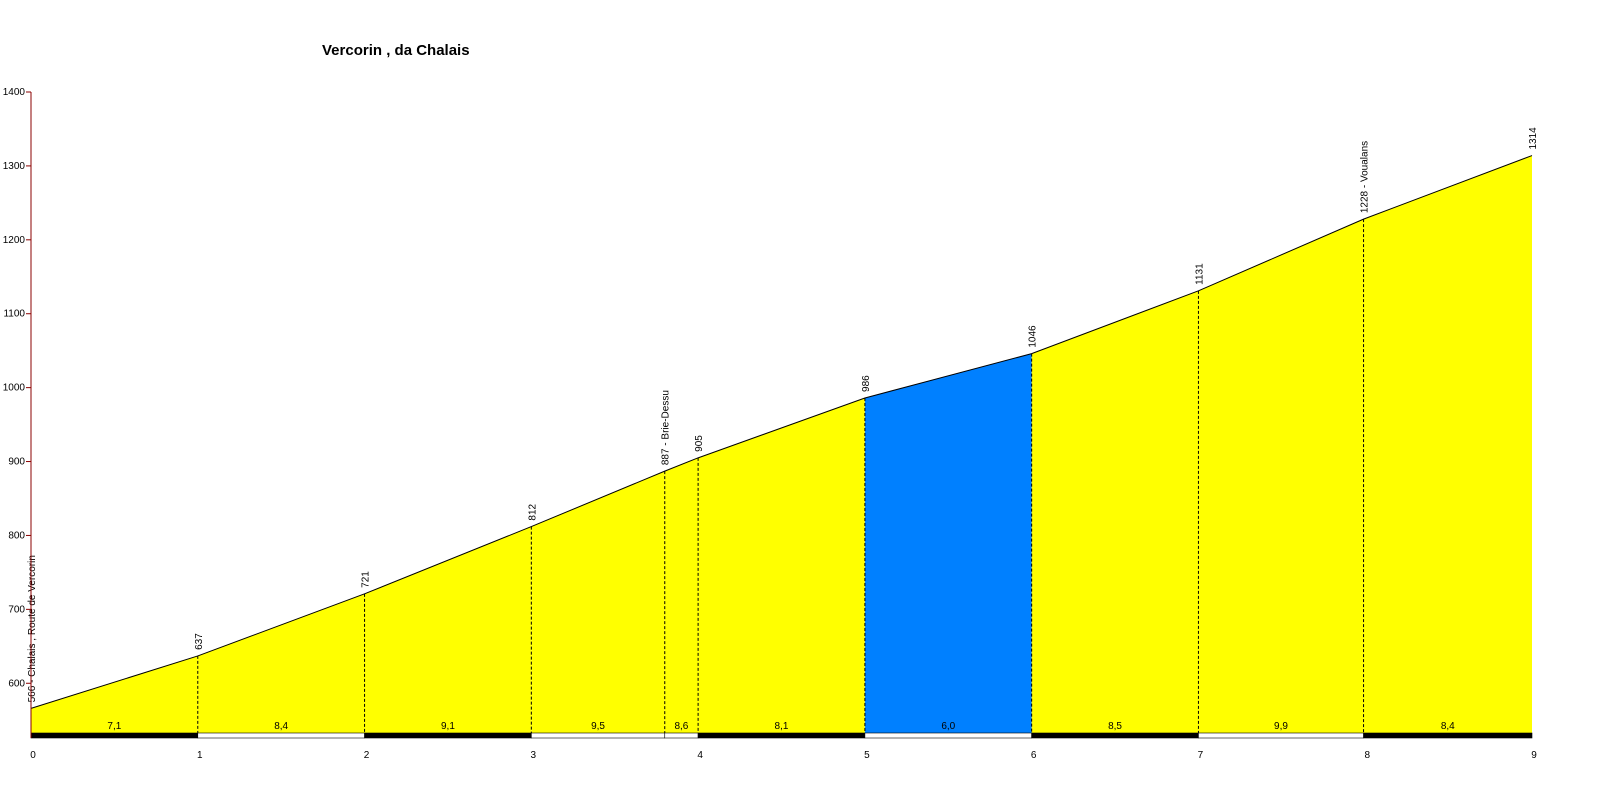 This screenshot has height=800, width=1600. What do you see at coordinates (16, 683) in the screenshot?
I see `y-tick-label-600: 600` at bounding box center [16, 683].